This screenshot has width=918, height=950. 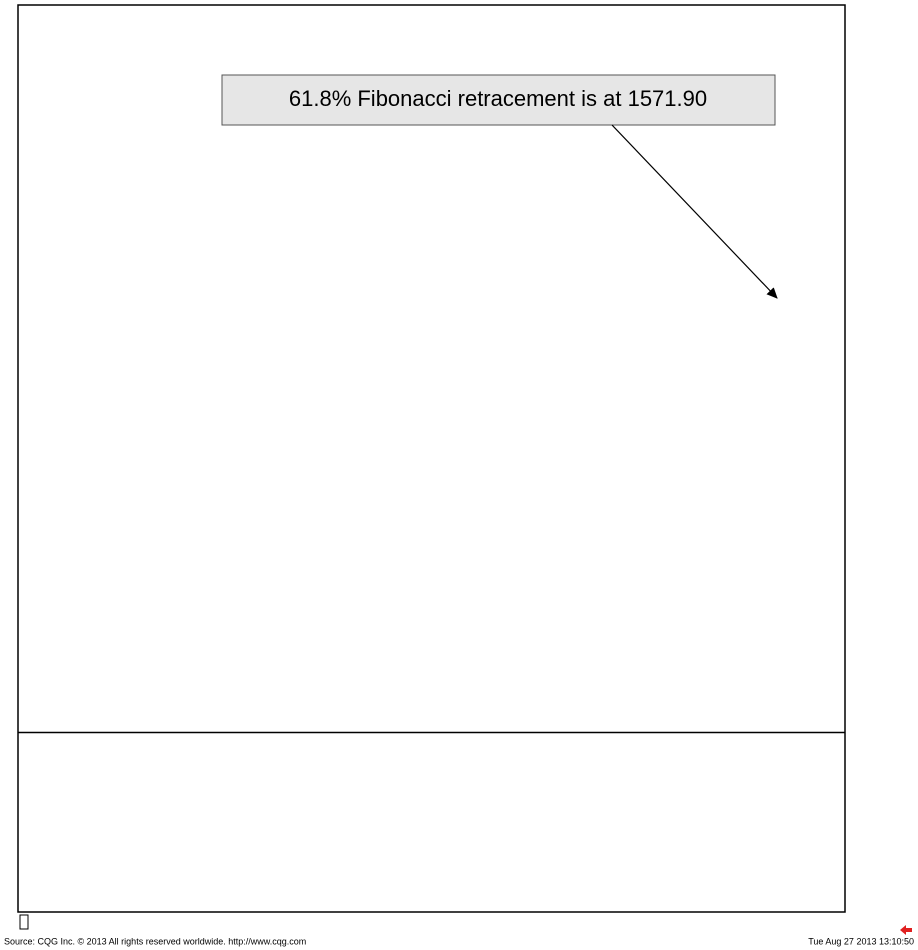 What do you see at coordinates (906, 930) in the screenshot?
I see `scroll-arrow` at bounding box center [906, 930].